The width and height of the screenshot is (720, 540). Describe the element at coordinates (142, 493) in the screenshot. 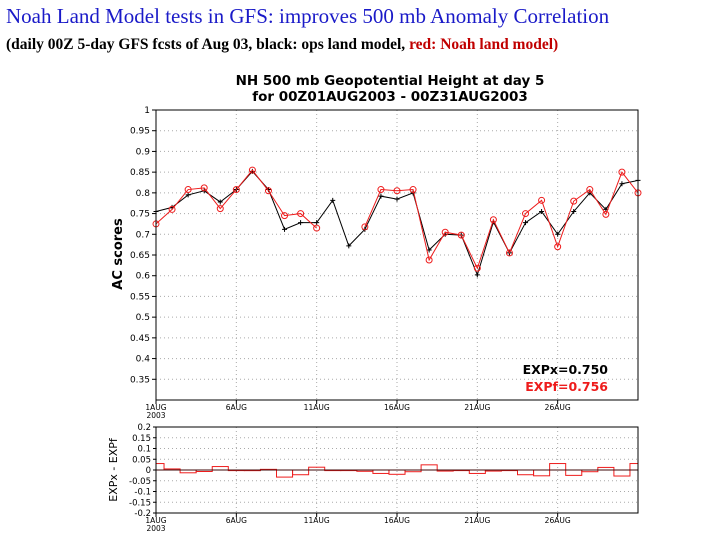

I see `diff-y-tick-label: -0.1` at that location.